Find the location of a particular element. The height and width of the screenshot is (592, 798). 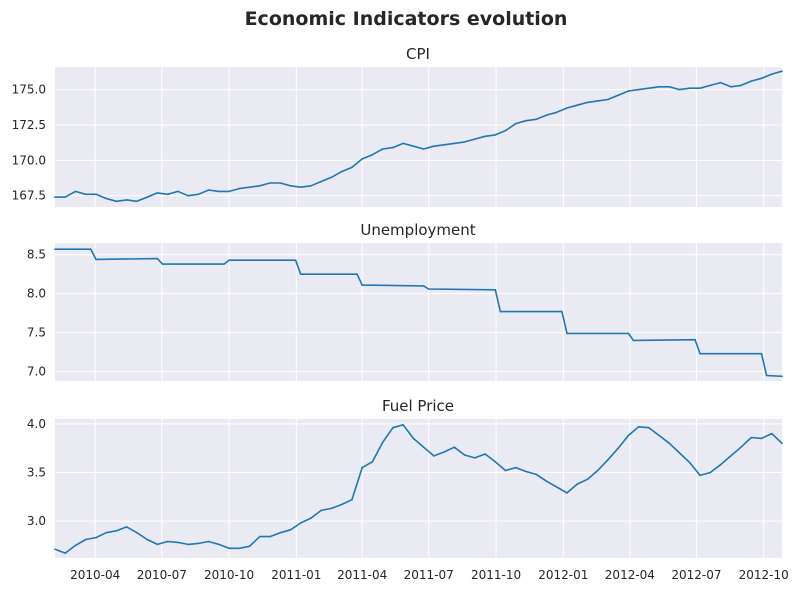

x-tick-label: 2011-10 is located at coordinates (496, 575).